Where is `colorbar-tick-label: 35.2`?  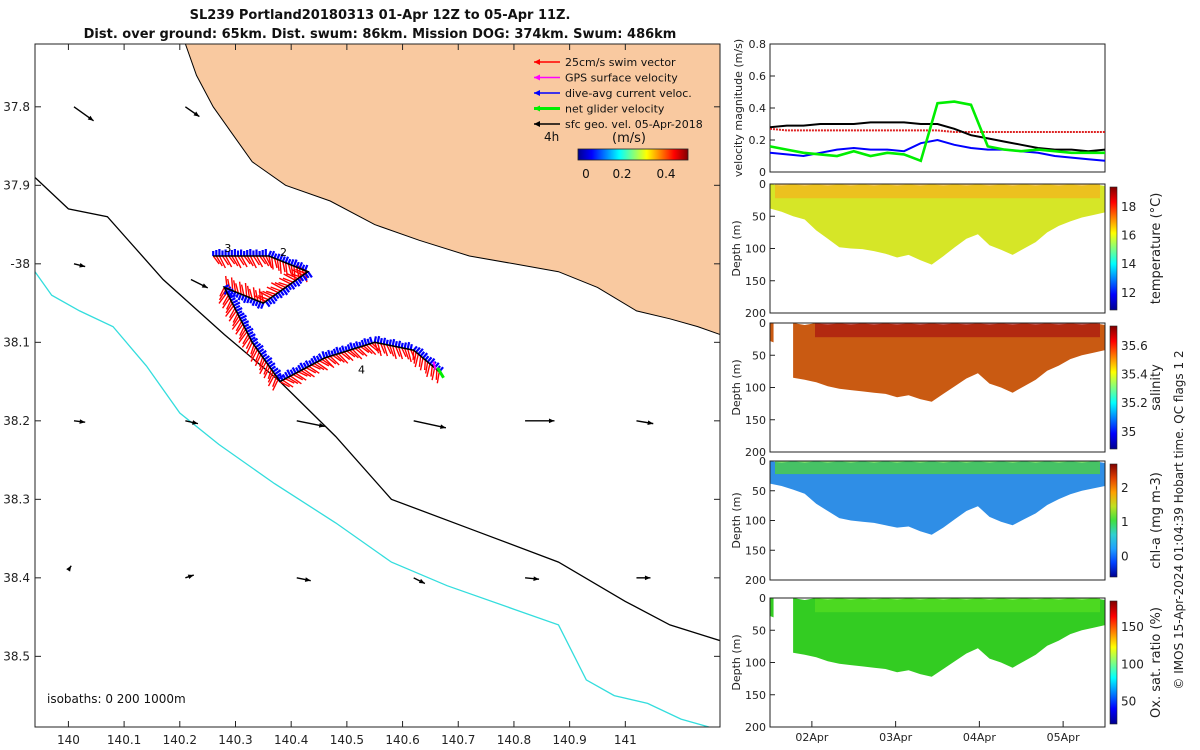
colorbar-tick-label: 35.2 is located at coordinates (1134, 403).